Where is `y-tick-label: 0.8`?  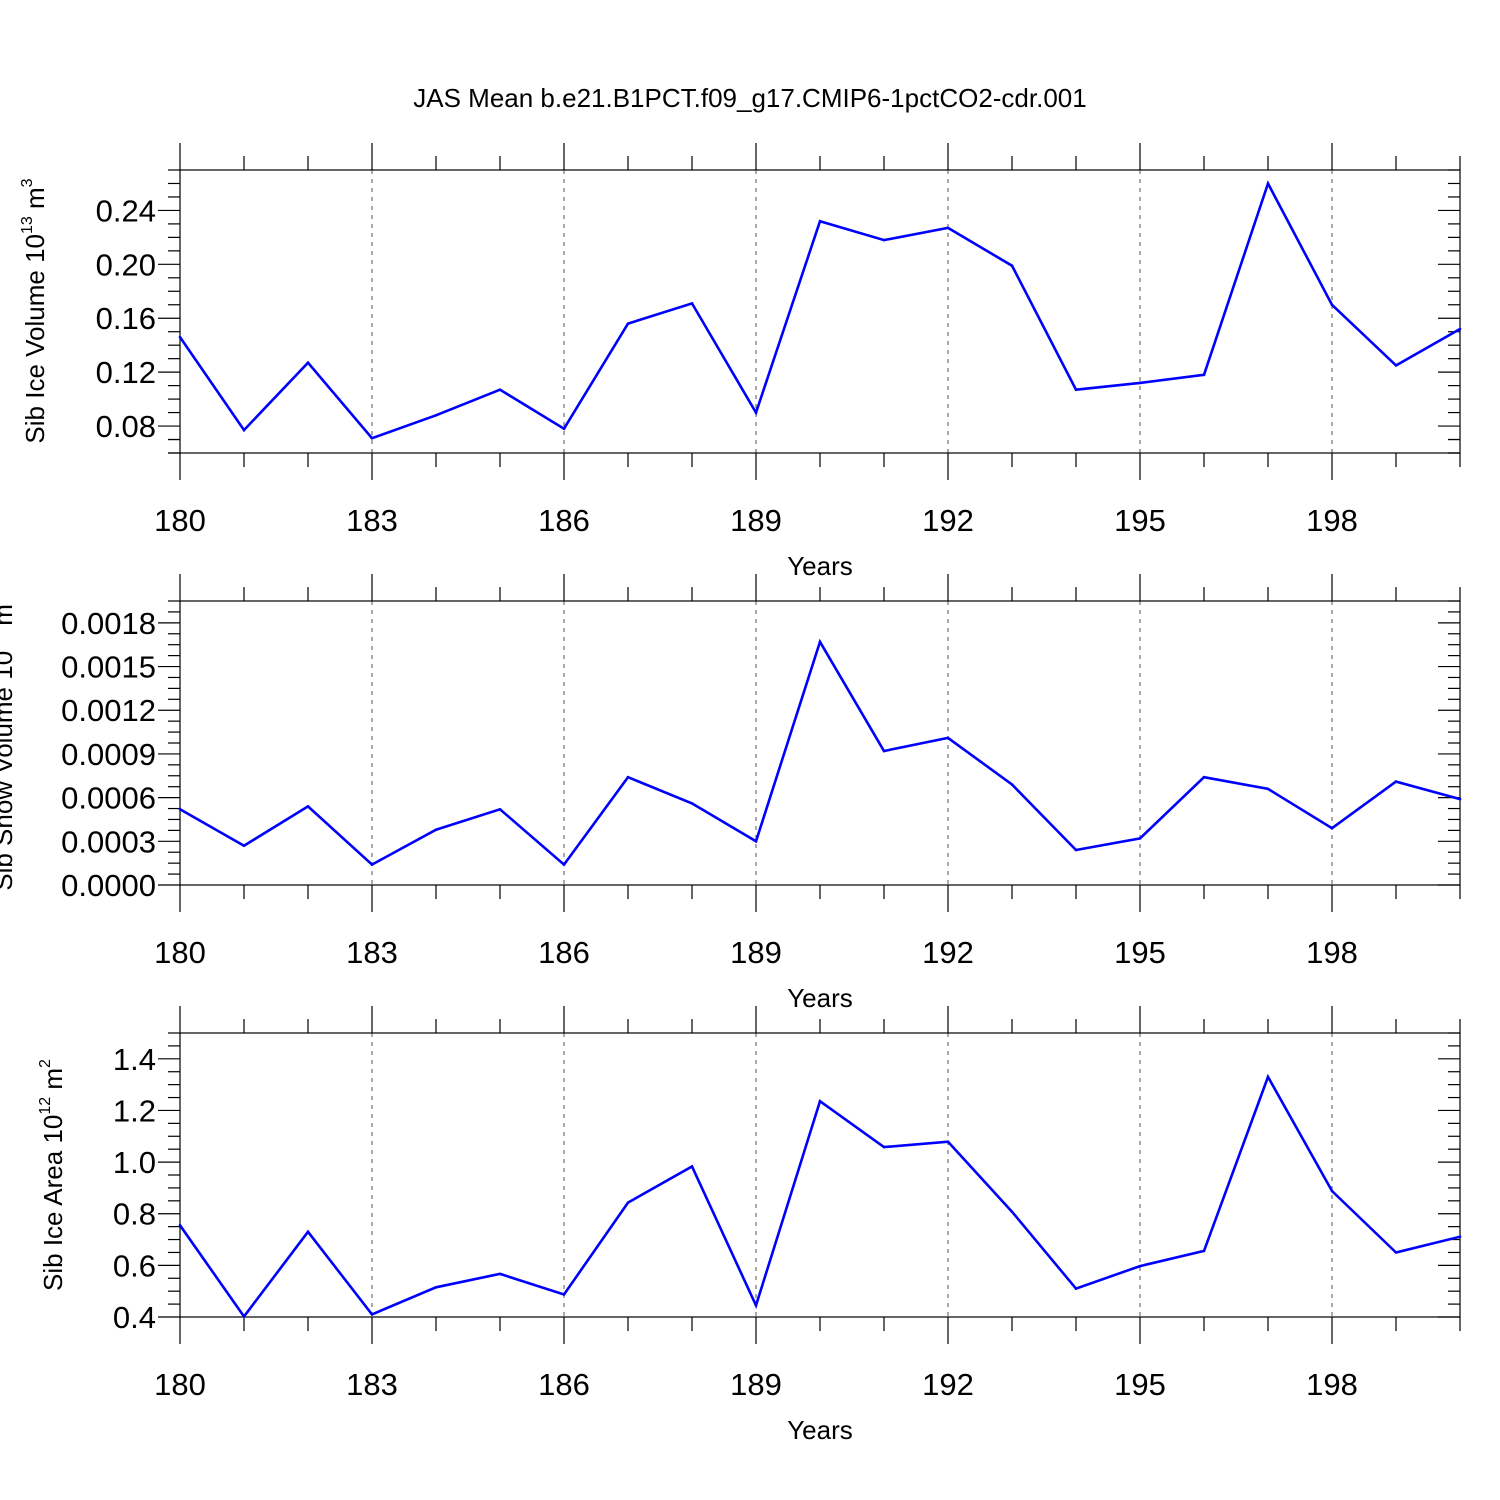 y-tick-label: 0.8 is located at coordinates (134, 1214).